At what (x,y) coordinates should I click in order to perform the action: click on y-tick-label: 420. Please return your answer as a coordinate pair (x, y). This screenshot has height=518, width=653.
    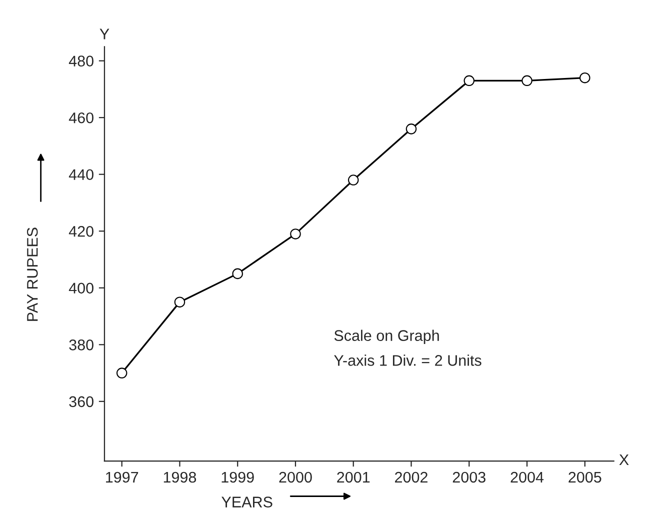
    Looking at the image, I should click on (81, 231).